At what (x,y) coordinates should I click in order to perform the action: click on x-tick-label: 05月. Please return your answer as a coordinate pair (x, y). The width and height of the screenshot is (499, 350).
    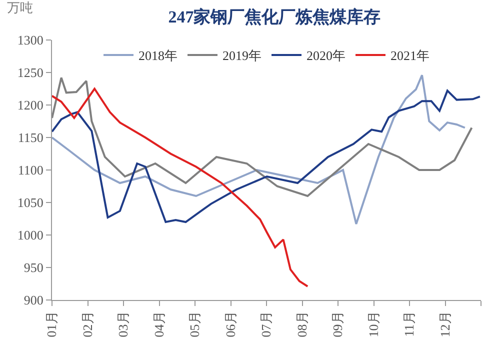
    Looking at the image, I should click on (194, 324).